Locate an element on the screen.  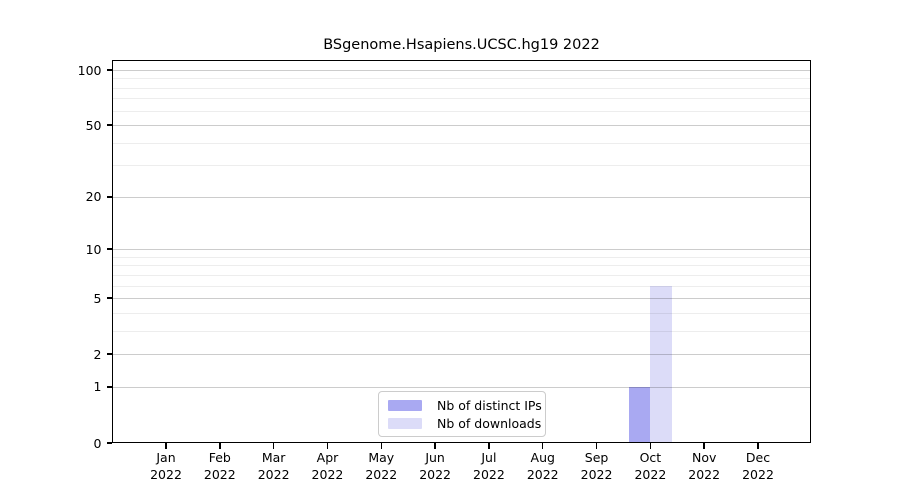
y-tick-label: 10 is located at coordinates (93, 249).